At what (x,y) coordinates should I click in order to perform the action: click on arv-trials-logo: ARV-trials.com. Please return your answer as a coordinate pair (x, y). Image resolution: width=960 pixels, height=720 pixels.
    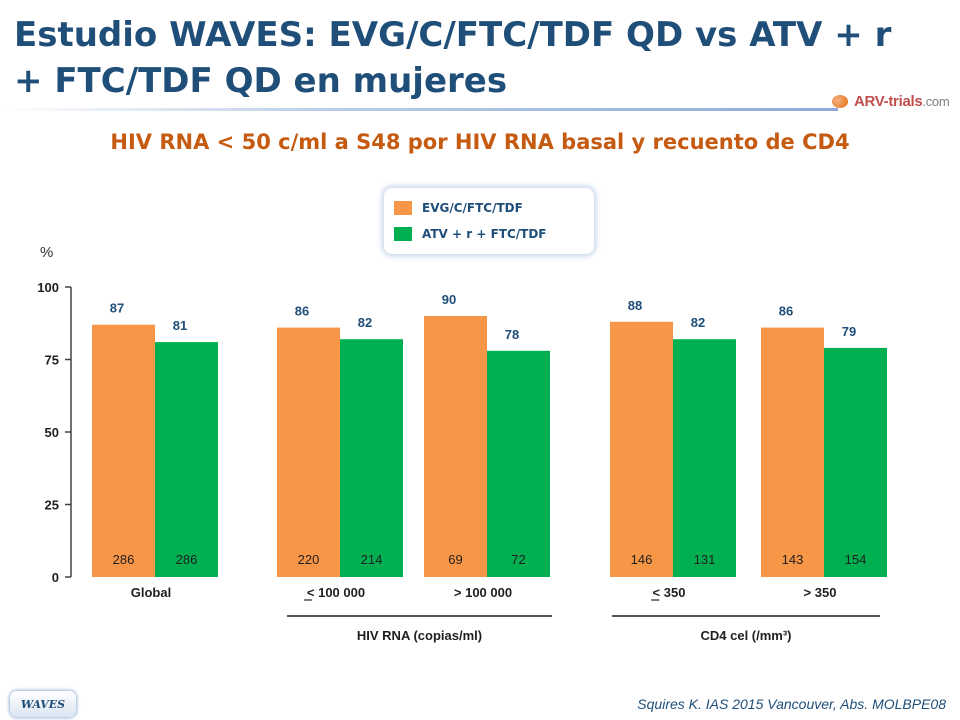
    Looking at the image, I should click on (895, 101).